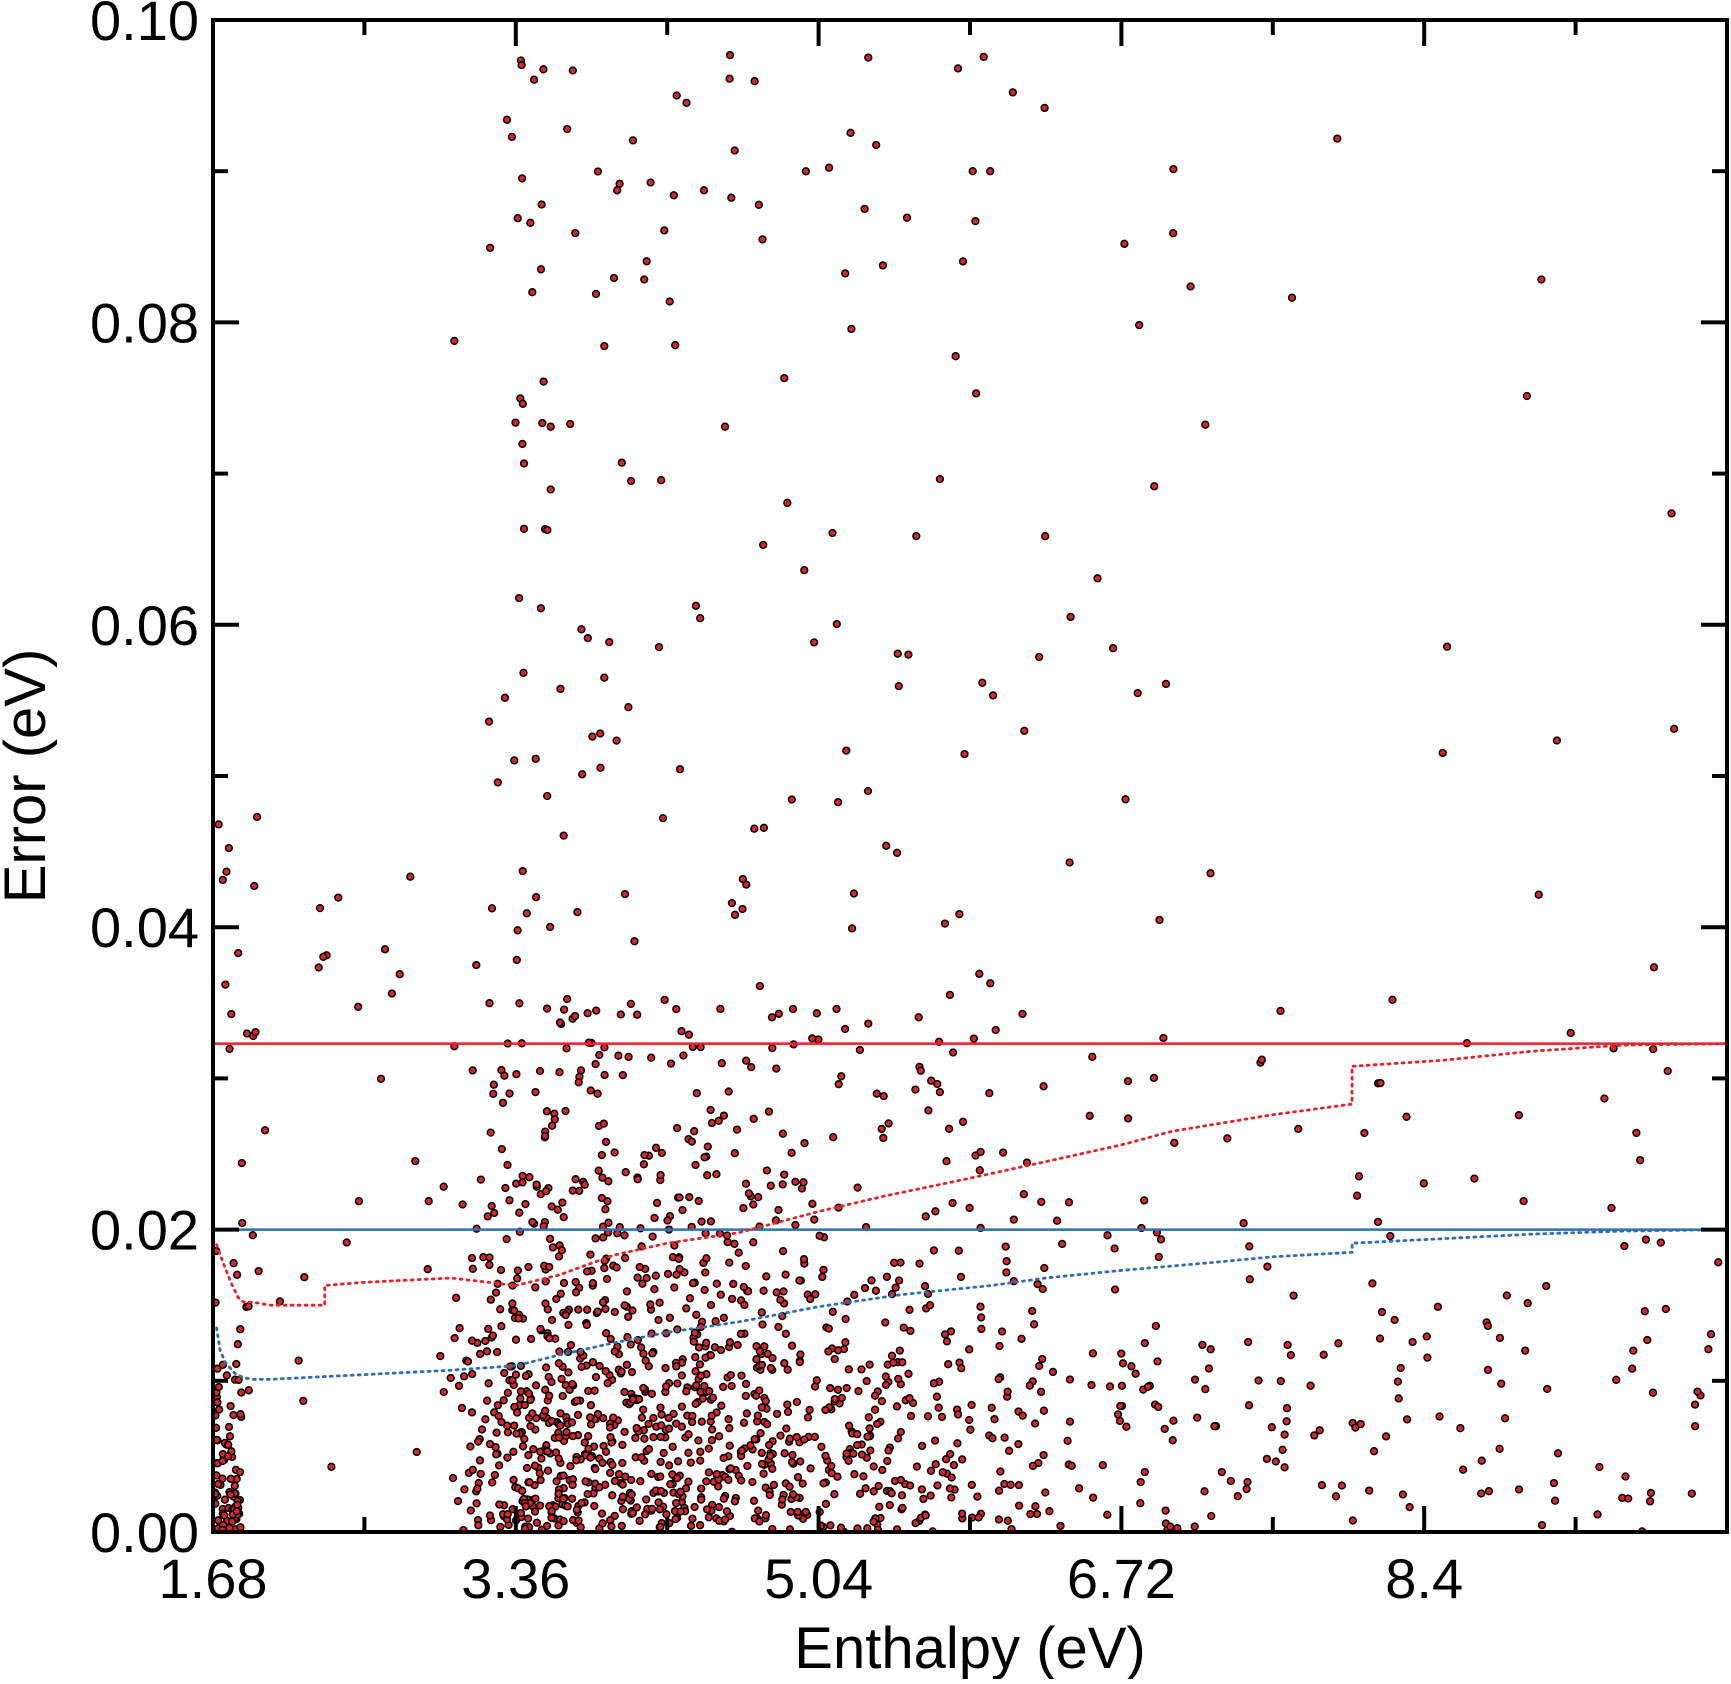 The width and height of the screenshot is (1731, 1684). Describe the element at coordinates (144, 322) in the screenshot. I see `y-tick-label: 0.08` at that location.